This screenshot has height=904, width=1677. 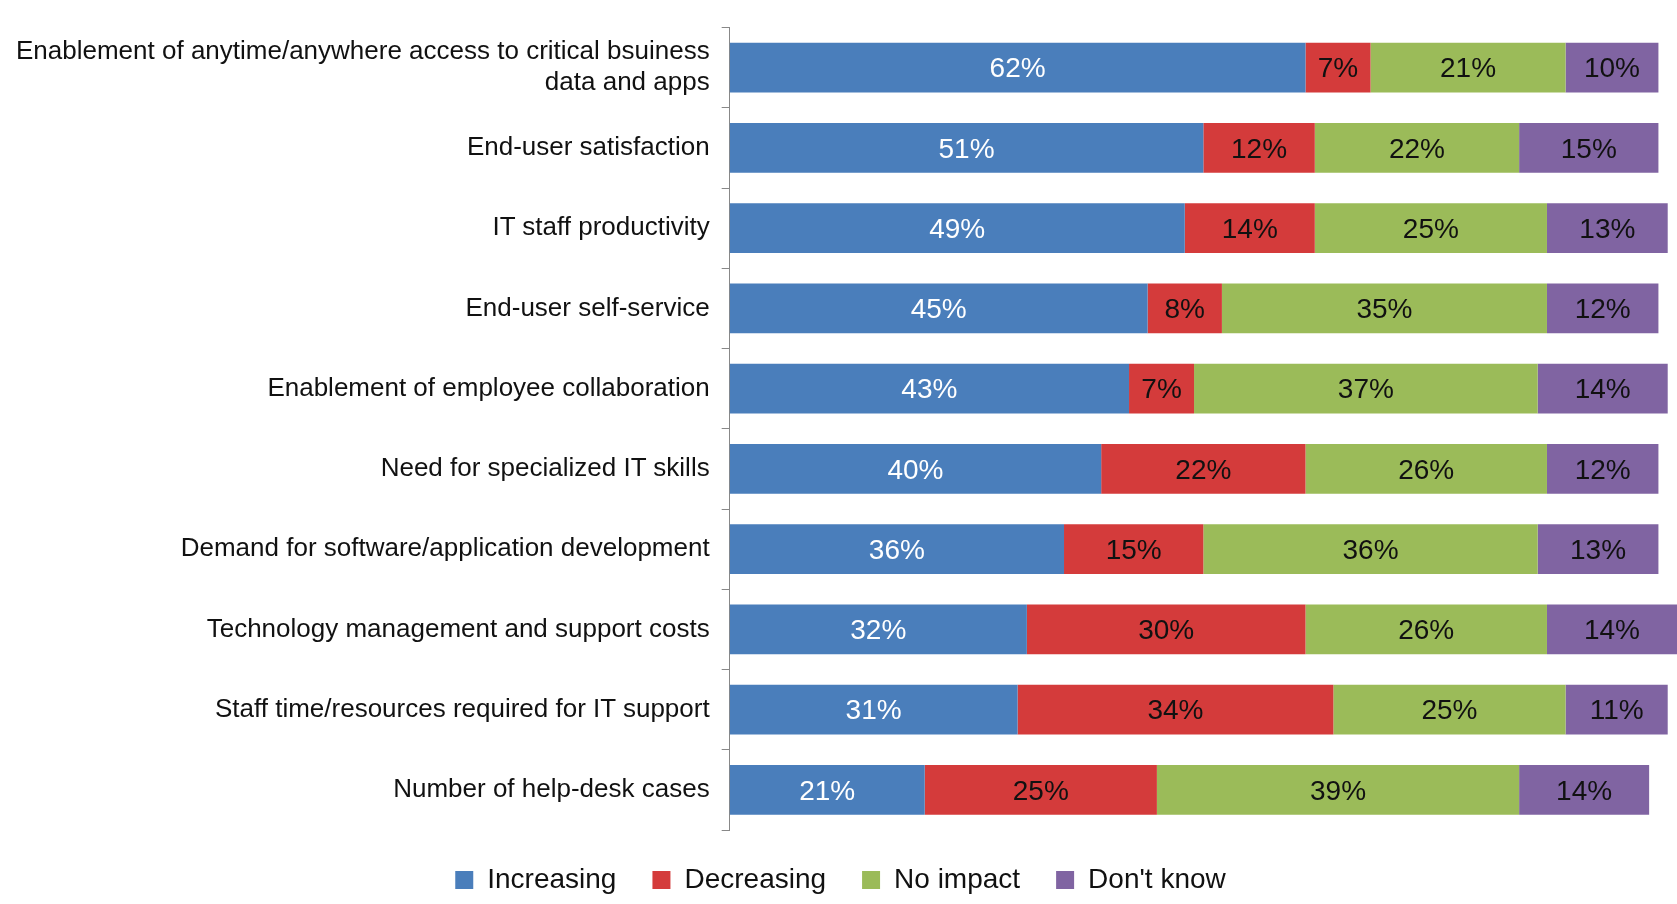 I want to click on data-label: 8%, so click(x=1184, y=309).